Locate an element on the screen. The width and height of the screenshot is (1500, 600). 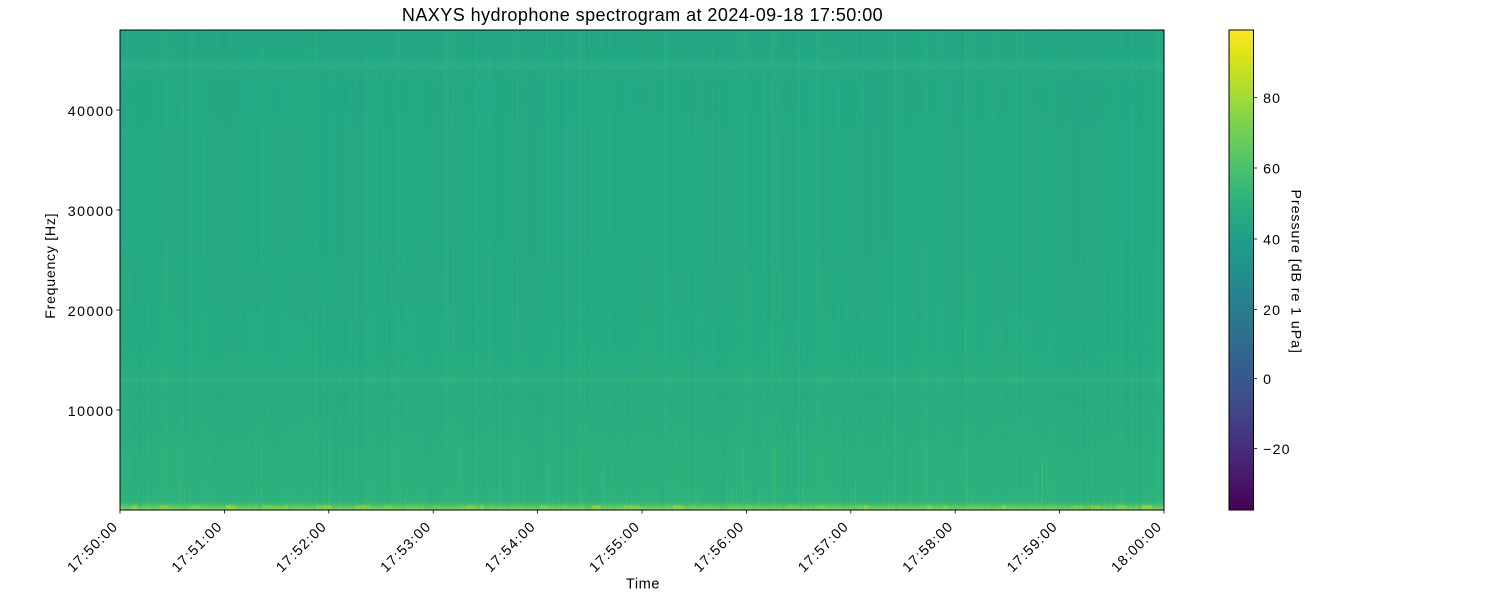
svg-text: Pressure [dB re 1 uPa] is located at coordinates (1296, 271).